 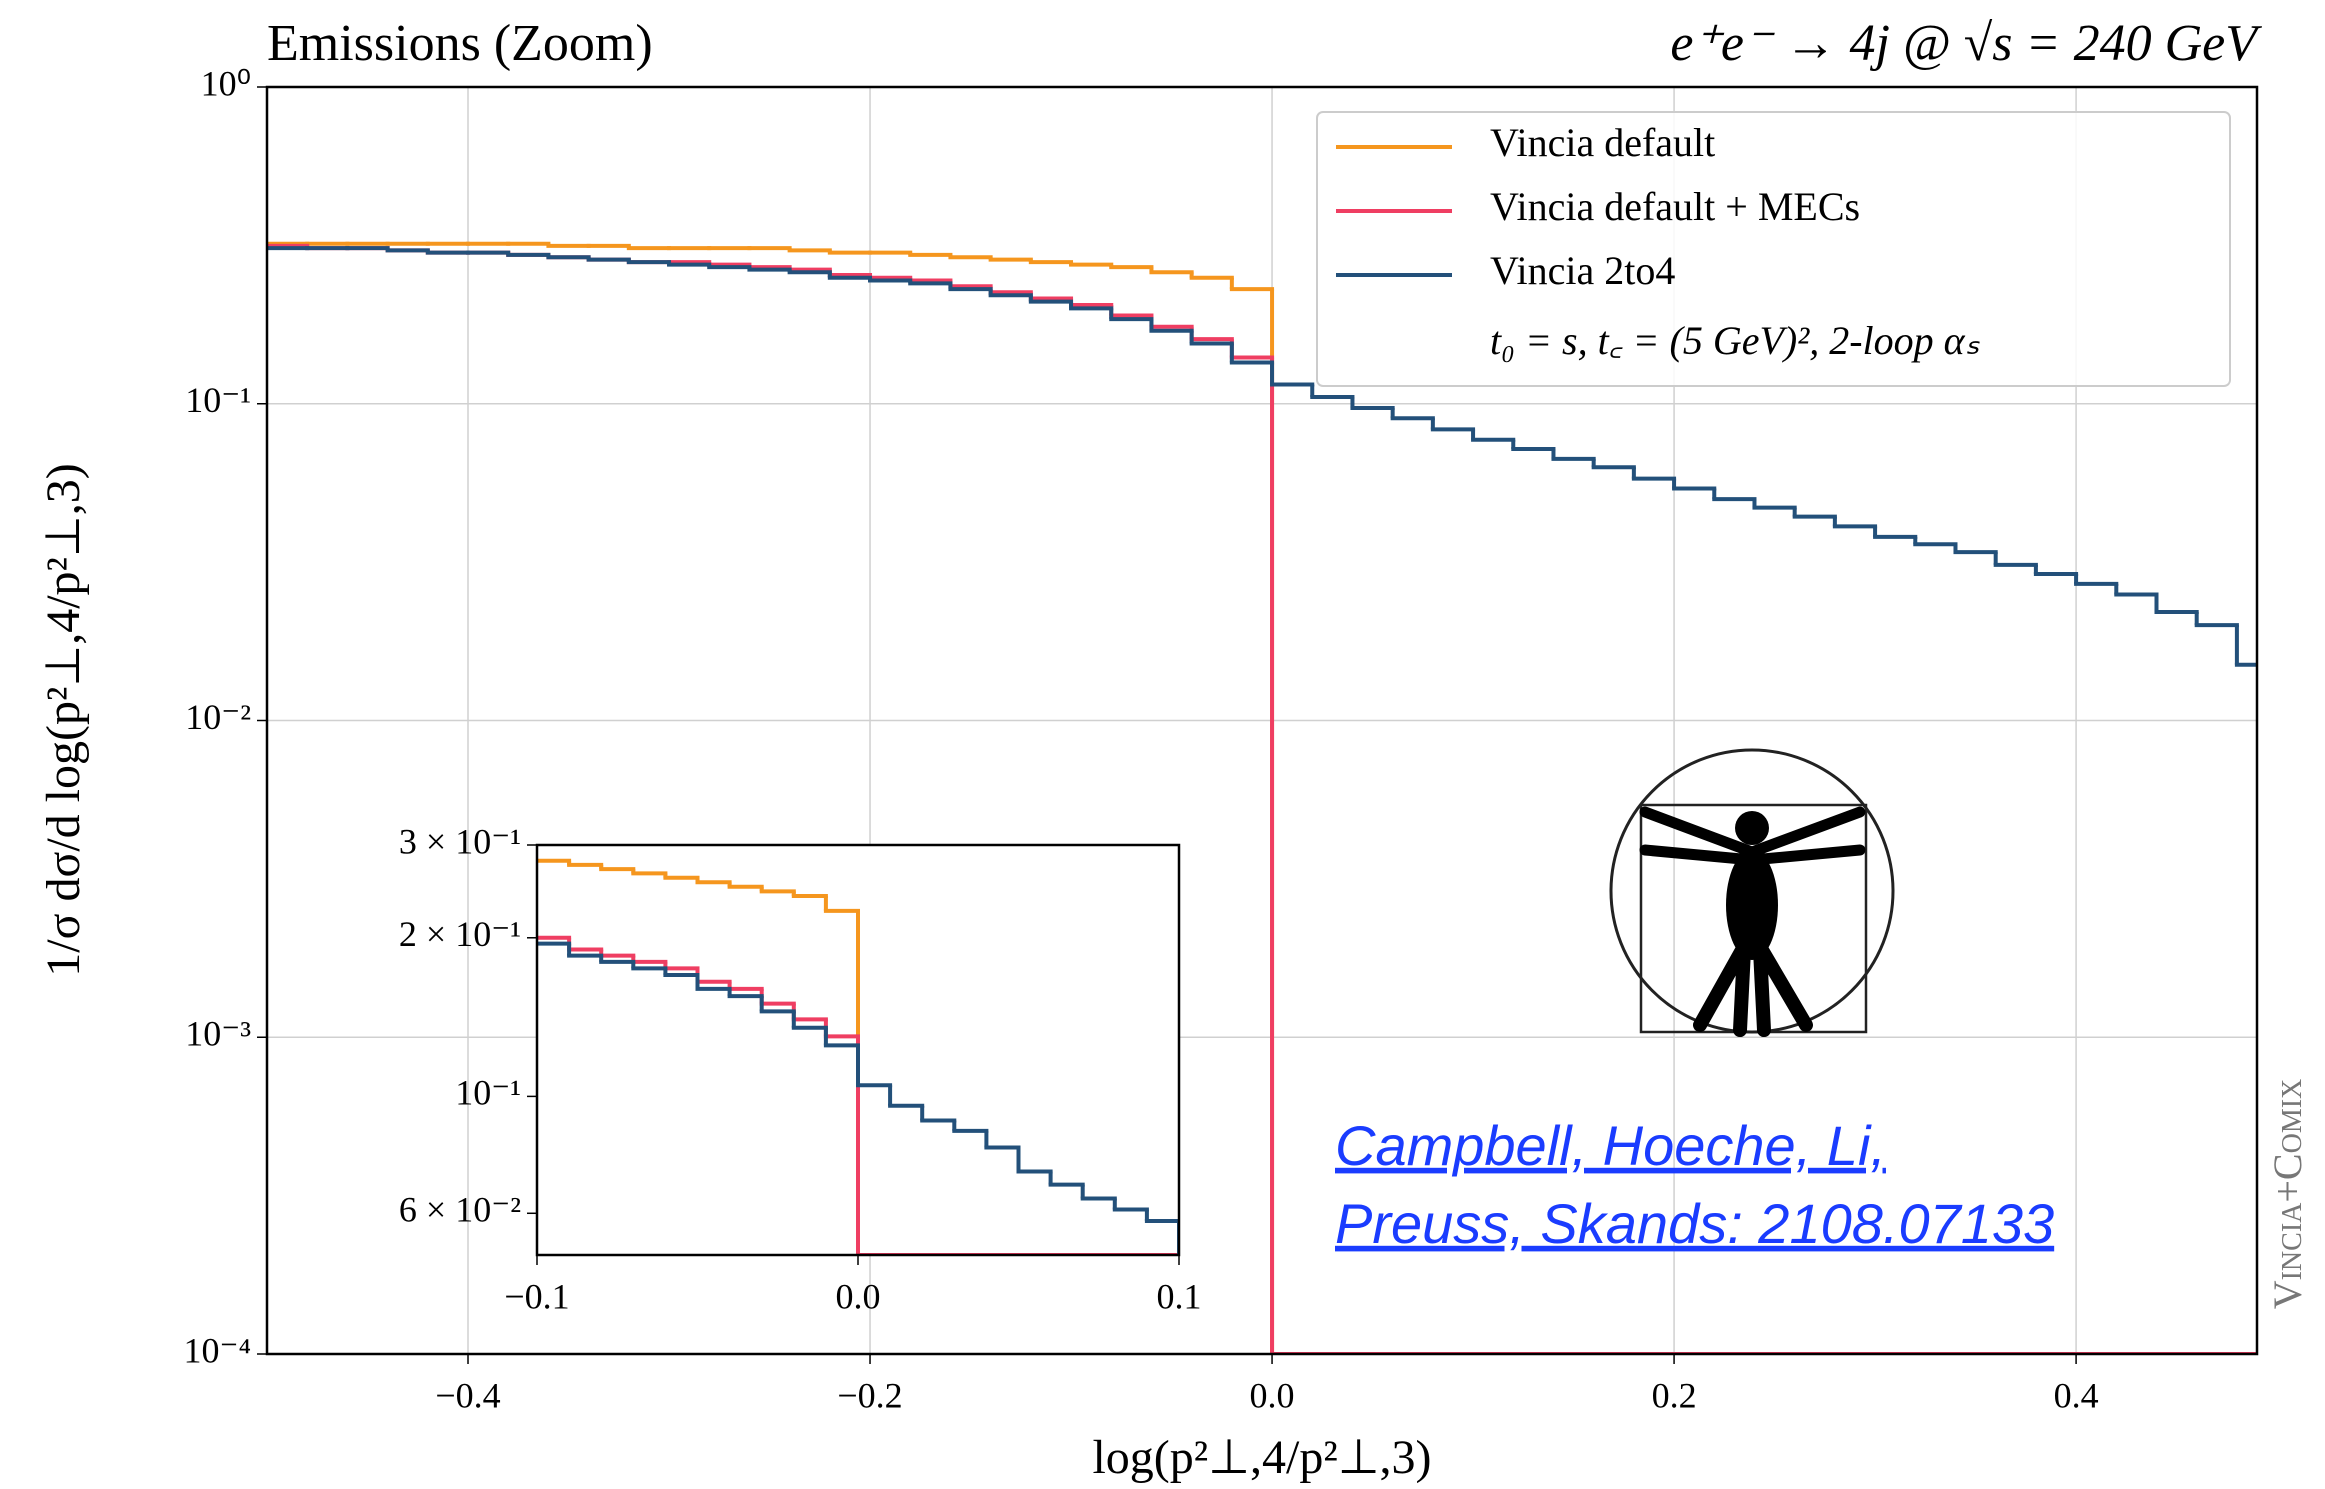 I want to click on inset-chart: 3 × 10⁻¹ 2 × 10⁻¹ 10⁻¹ 6 × 10⁻² −0.1 0.0 0.1, so click(x=800, y=1068).